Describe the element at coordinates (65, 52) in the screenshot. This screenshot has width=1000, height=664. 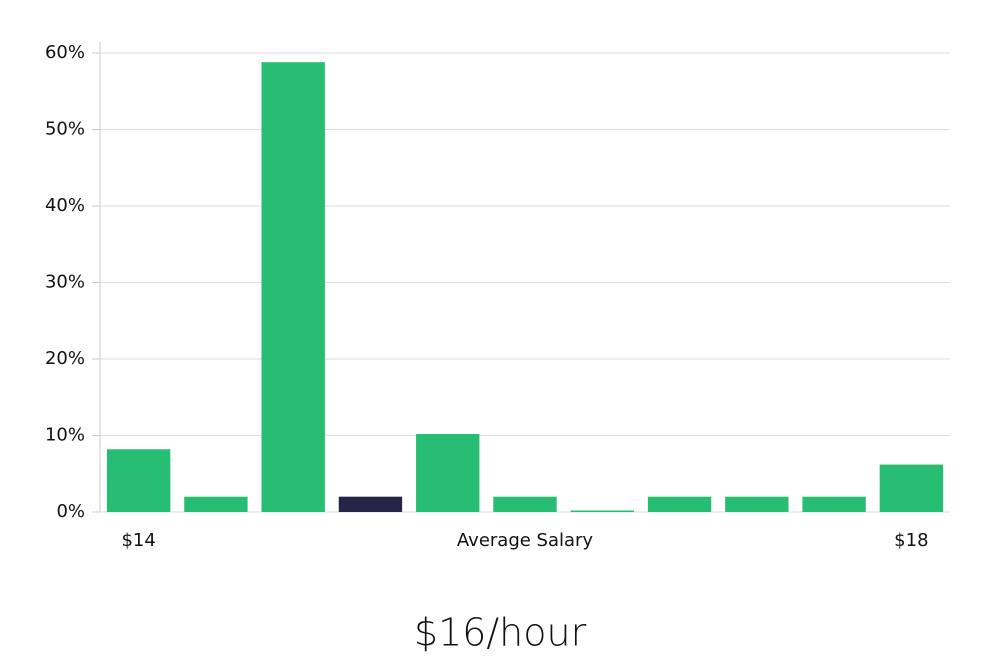
I see `y-tick-label: 60%` at that location.